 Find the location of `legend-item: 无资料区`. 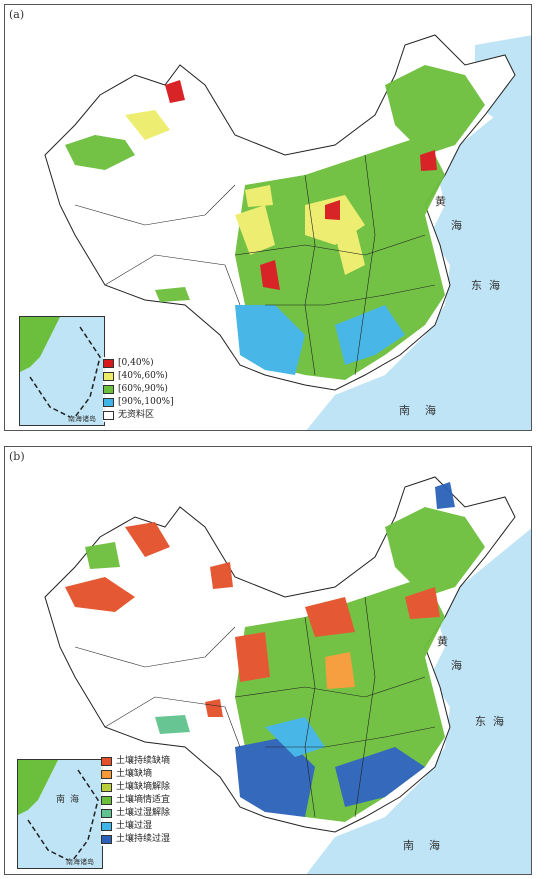

legend-item: 无资料区 is located at coordinates (138, 415).